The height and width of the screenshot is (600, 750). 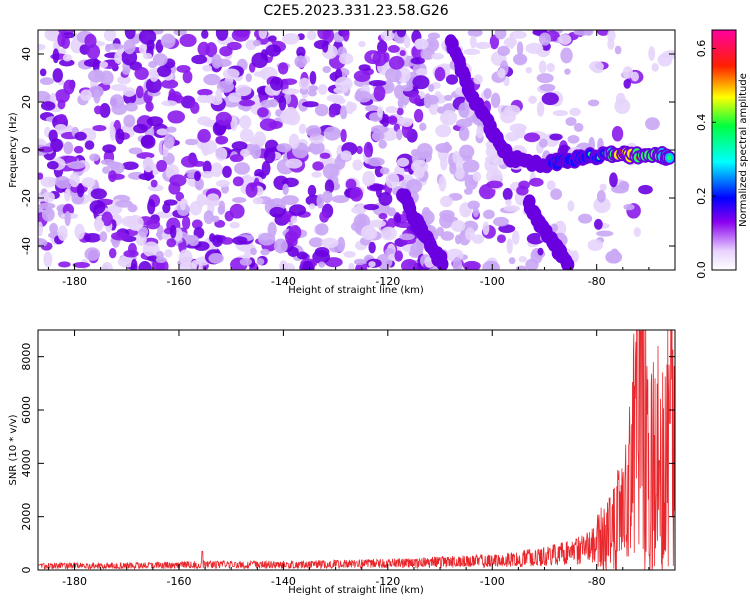 I want to click on snr-x-tick-label: -80, so click(x=597, y=581).